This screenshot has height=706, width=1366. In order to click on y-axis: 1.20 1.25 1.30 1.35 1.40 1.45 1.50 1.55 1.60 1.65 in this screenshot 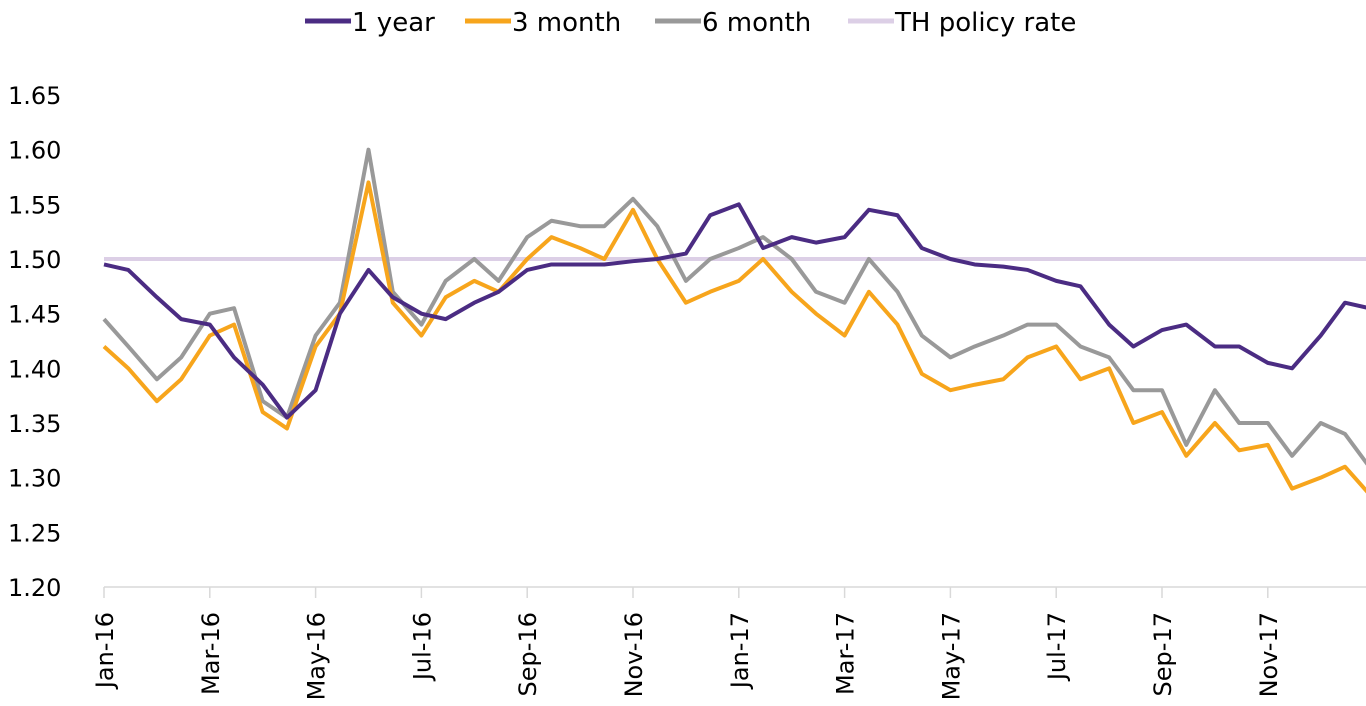, I will do `click(34, 342)`.